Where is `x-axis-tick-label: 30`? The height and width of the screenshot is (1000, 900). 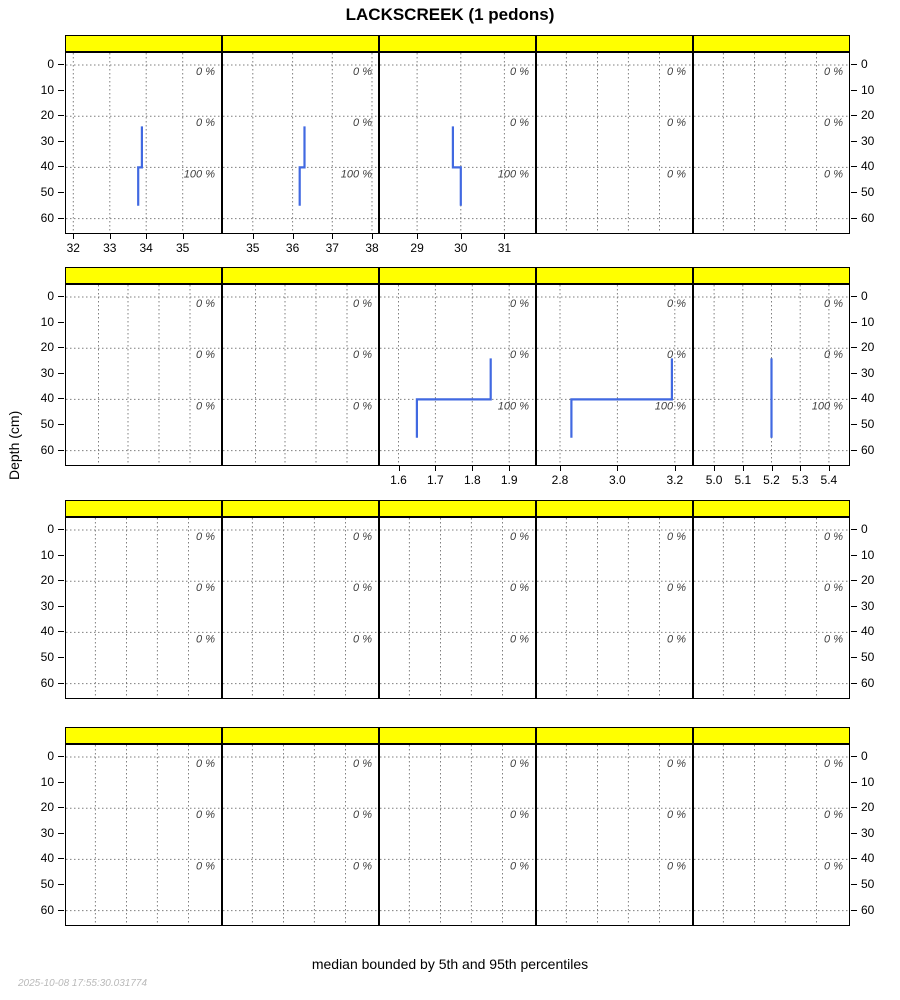
x-axis-tick-label: 30 is located at coordinates (461, 248).